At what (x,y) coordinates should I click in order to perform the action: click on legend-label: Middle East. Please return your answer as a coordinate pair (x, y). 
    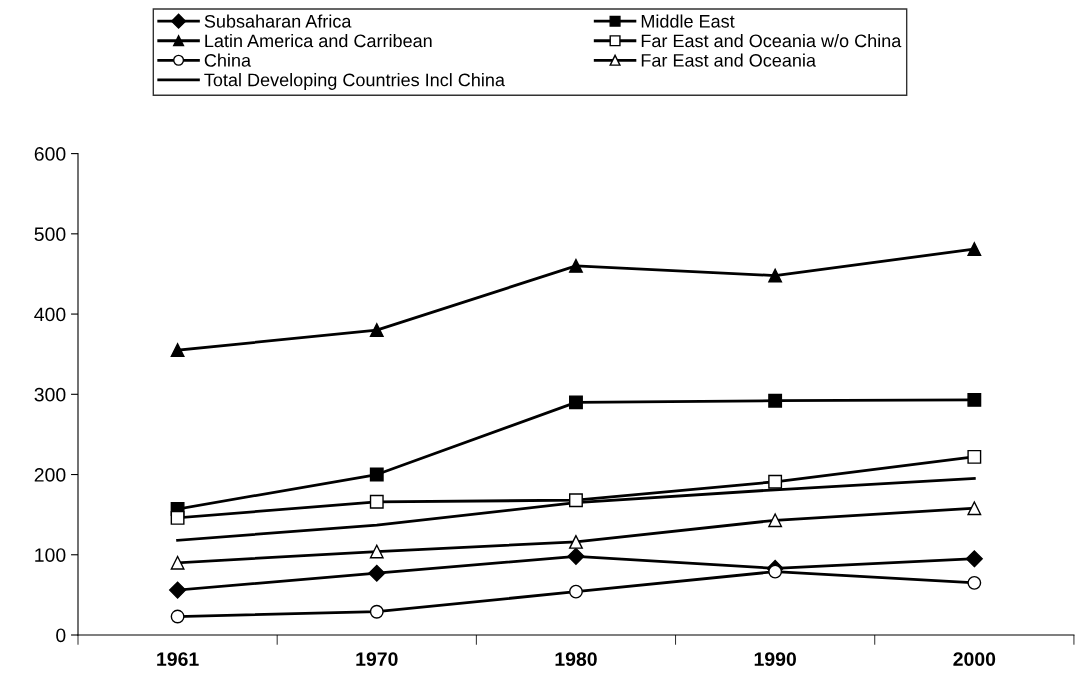
    Looking at the image, I should click on (688, 21).